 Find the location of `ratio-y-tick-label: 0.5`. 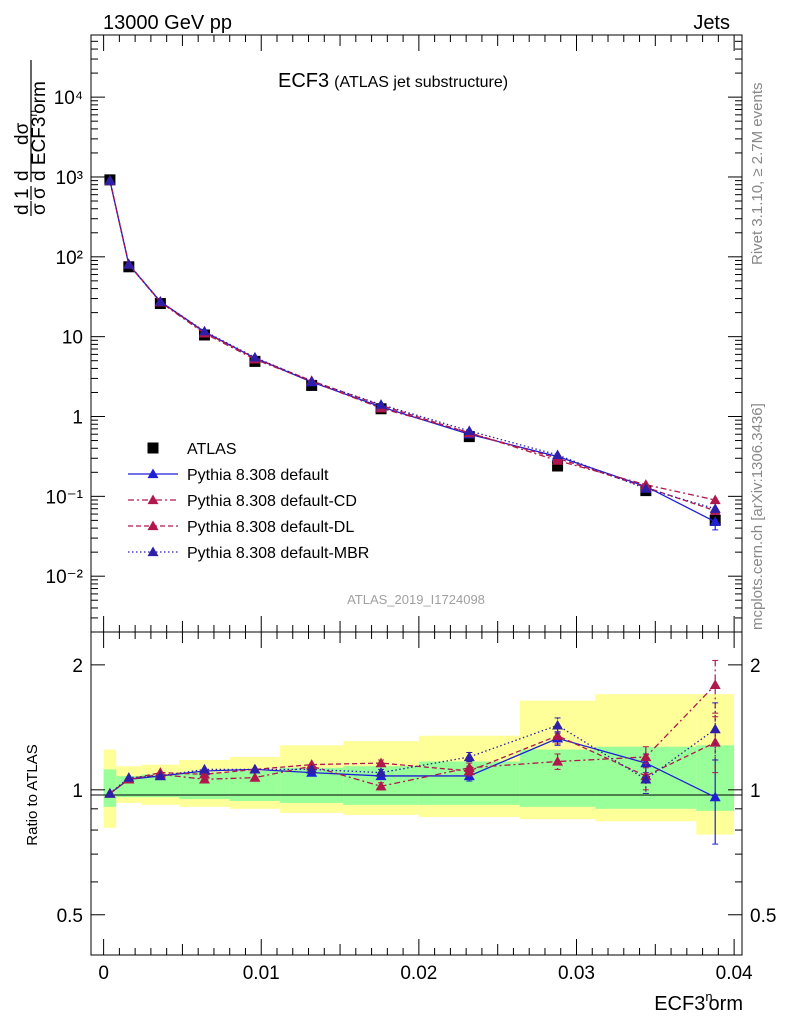

ratio-y-tick-label: 0.5 is located at coordinates (70, 916).